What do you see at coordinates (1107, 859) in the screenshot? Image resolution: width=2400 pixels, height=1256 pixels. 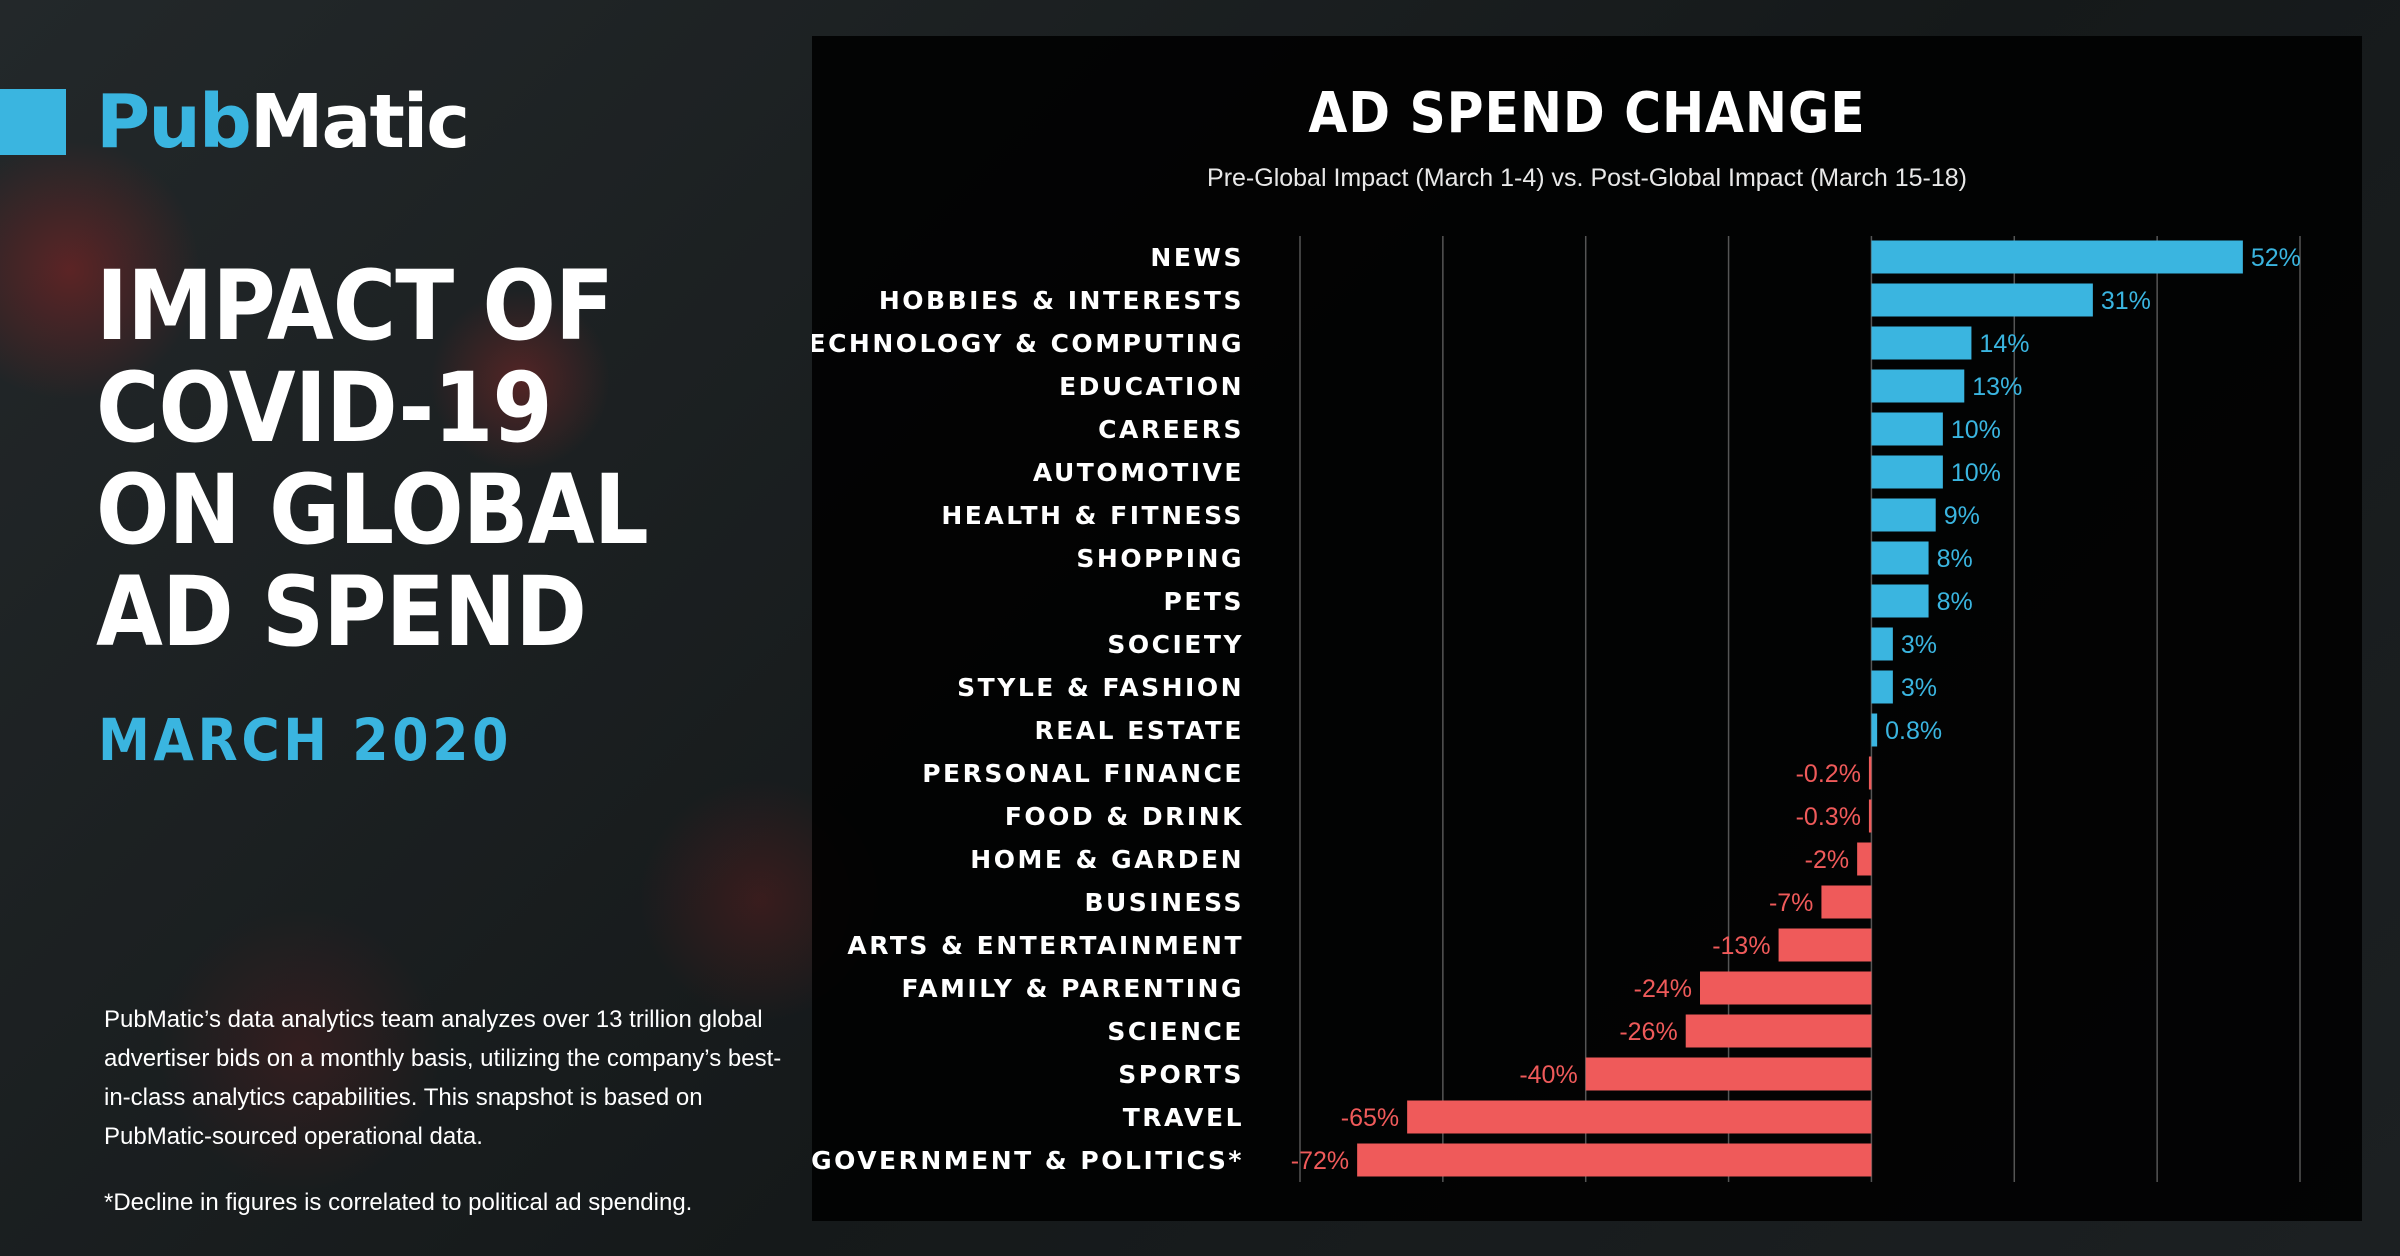 I see `category-label: HOME & GARDEN` at bounding box center [1107, 859].